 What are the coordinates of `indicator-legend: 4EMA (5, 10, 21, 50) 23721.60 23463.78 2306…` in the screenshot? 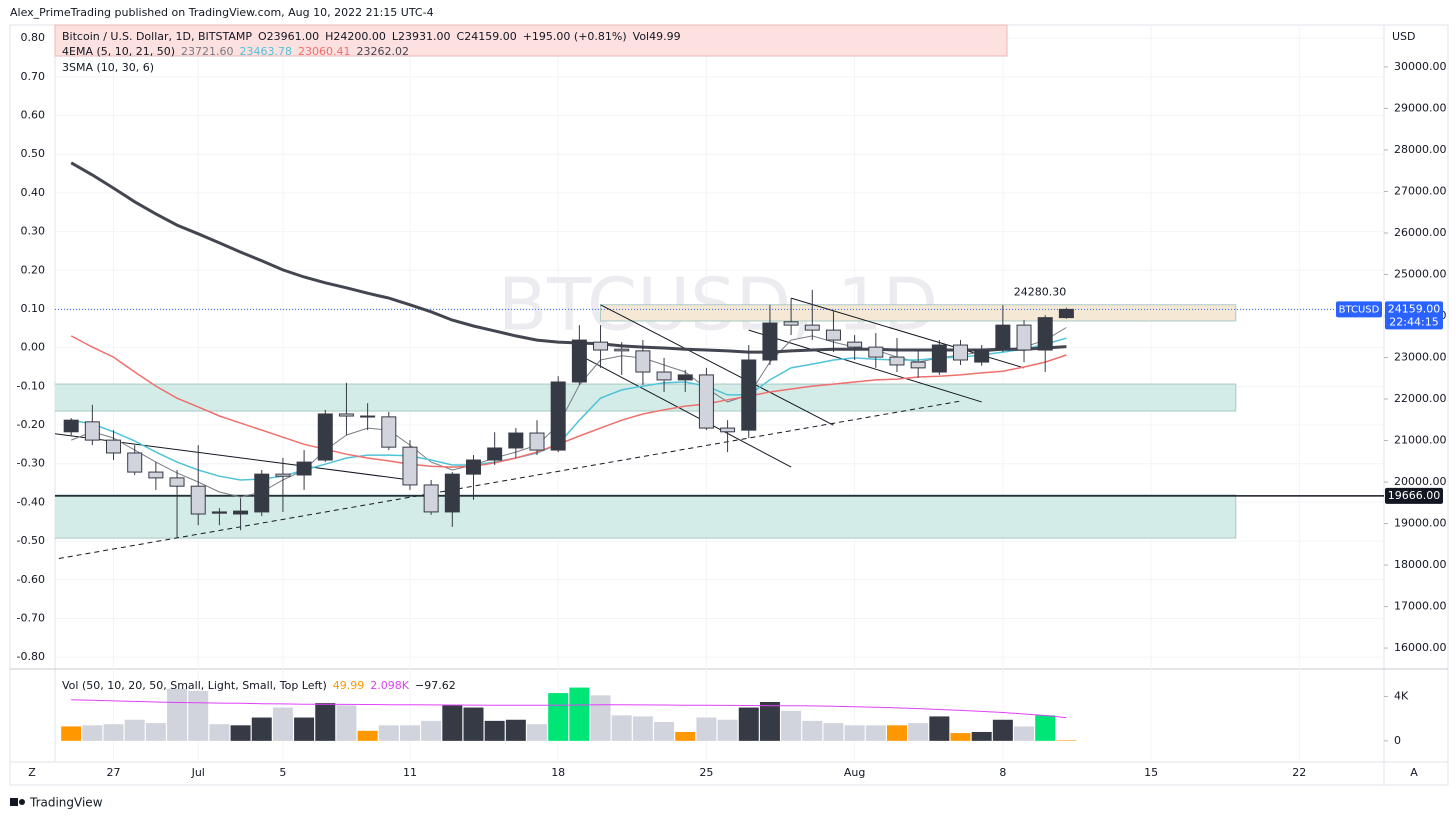 It's located at (235, 51).